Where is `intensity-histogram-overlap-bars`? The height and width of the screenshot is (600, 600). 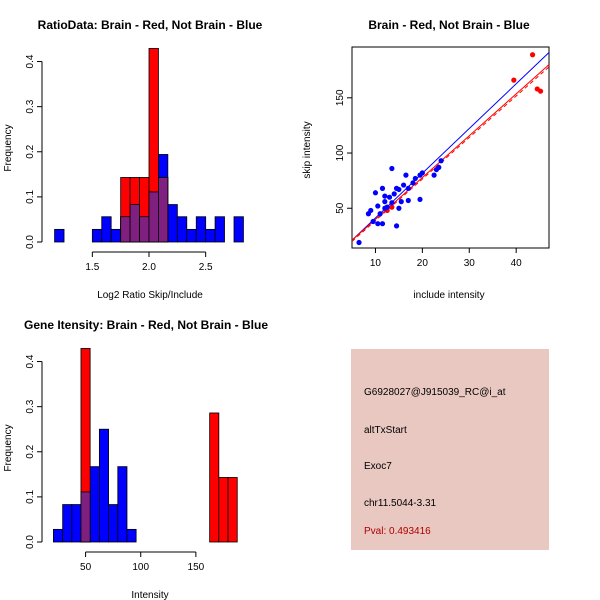
intensity-histogram-overlap-bars is located at coordinates (85, 517).